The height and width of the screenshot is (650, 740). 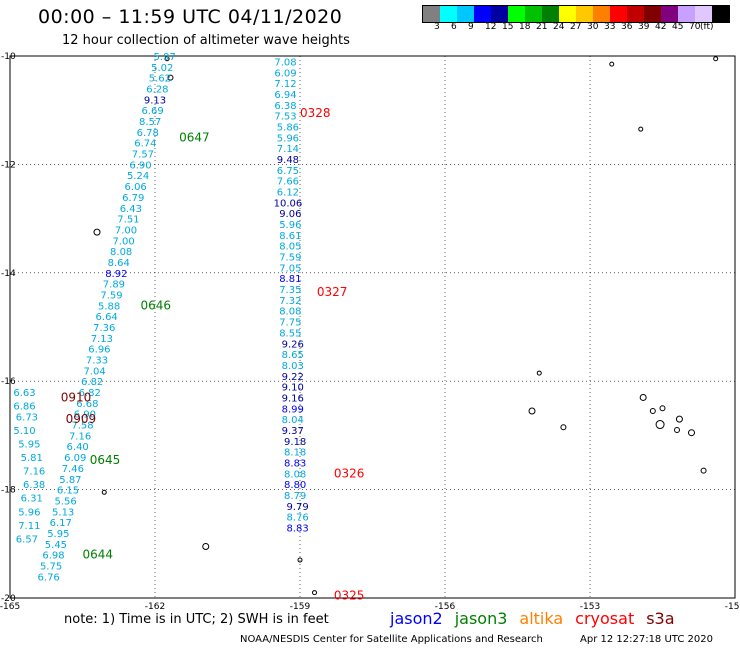 What do you see at coordinates (315, 113) in the screenshot?
I see `pass-time-label: 0328` at bounding box center [315, 113].